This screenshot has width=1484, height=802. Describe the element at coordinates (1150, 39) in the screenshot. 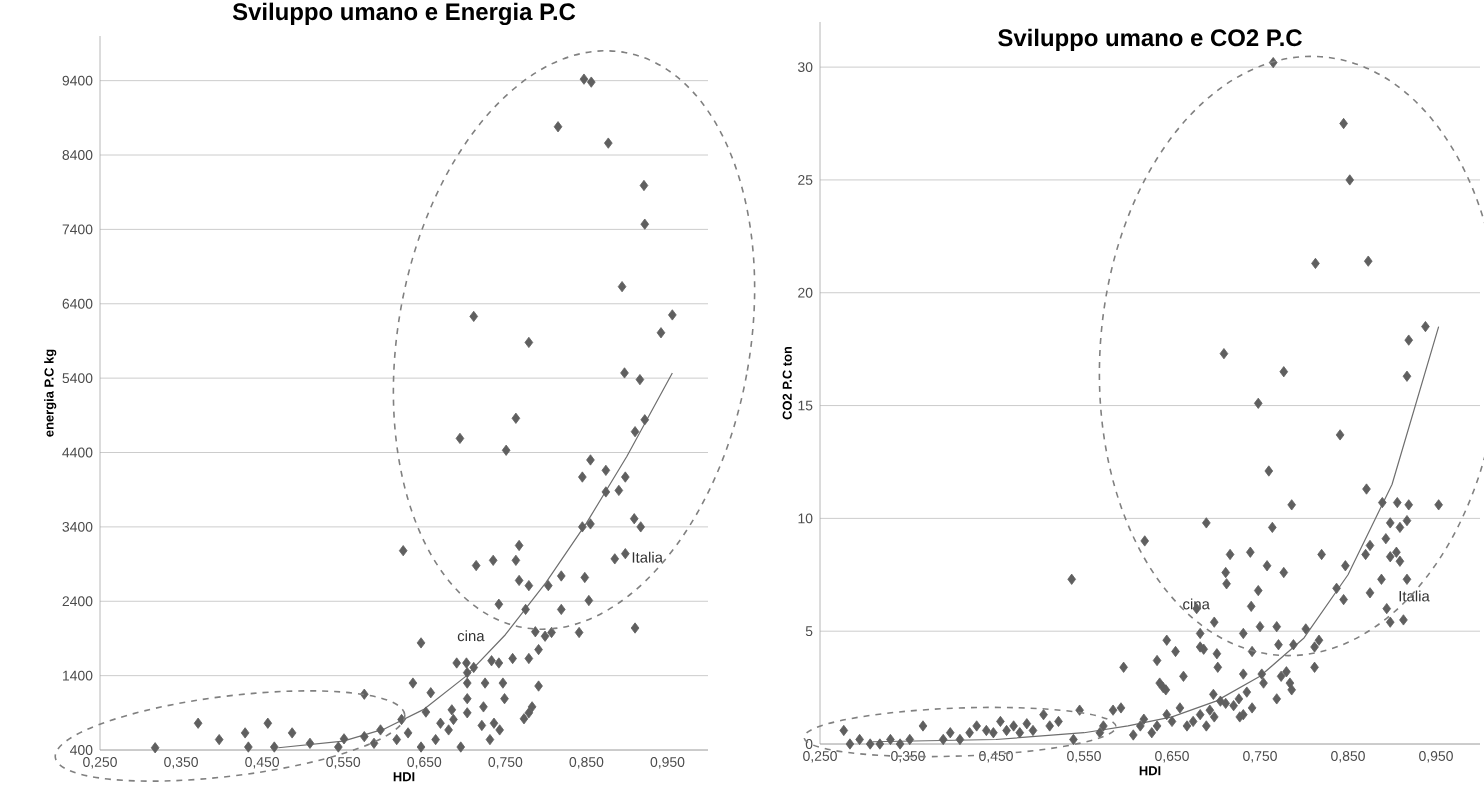

I see `chart-title: Sviluppo umano e CO2 P.C` at that location.